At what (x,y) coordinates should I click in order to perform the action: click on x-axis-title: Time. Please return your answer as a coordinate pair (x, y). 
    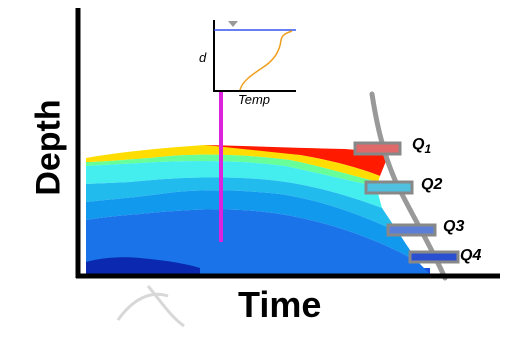
    Looking at the image, I should click on (280, 304).